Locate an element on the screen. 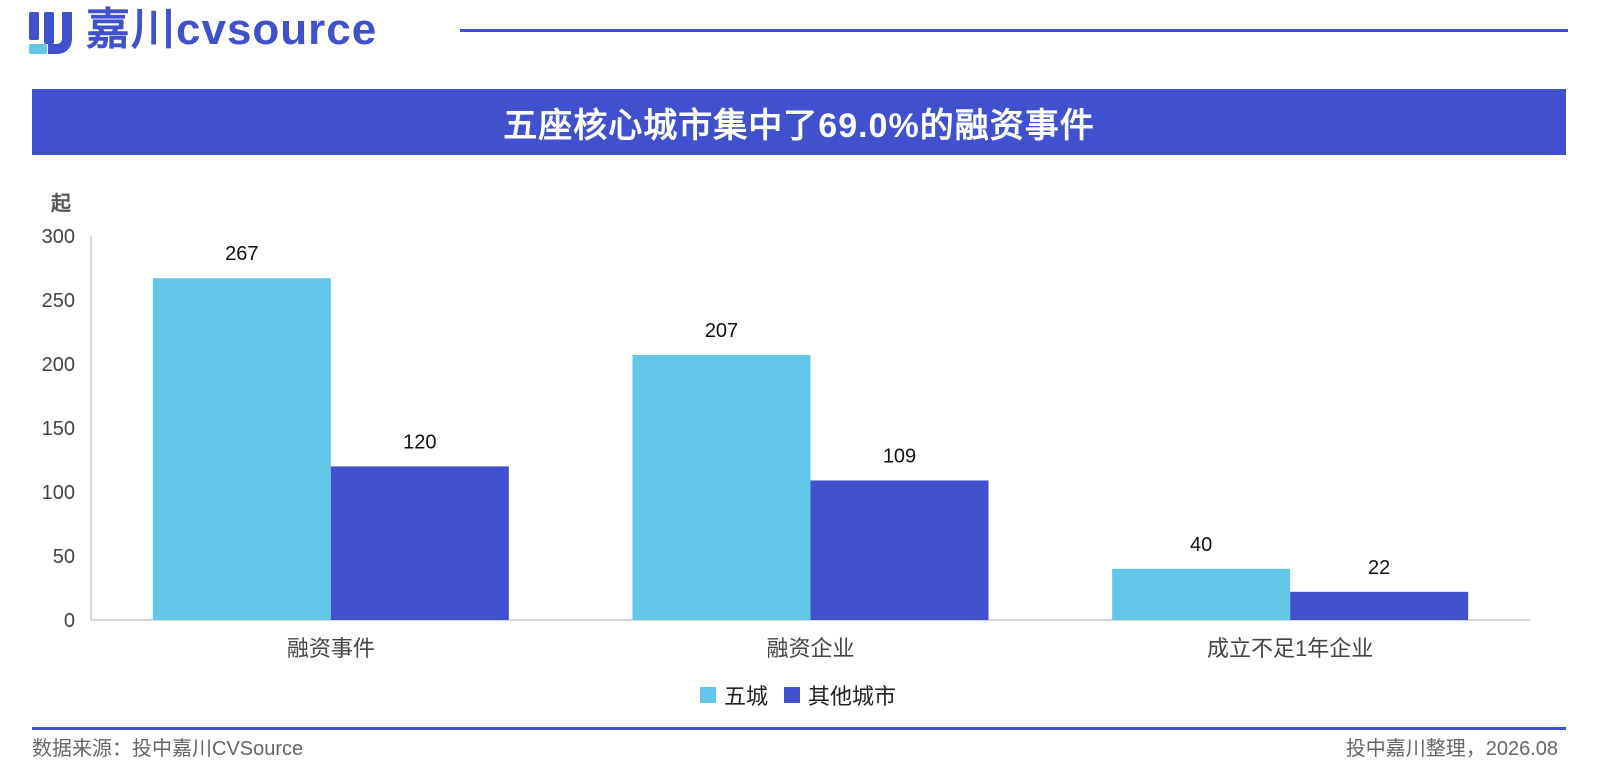  data-source-note: 数据来源：投中嘉川CVSource is located at coordinates (168, 749).